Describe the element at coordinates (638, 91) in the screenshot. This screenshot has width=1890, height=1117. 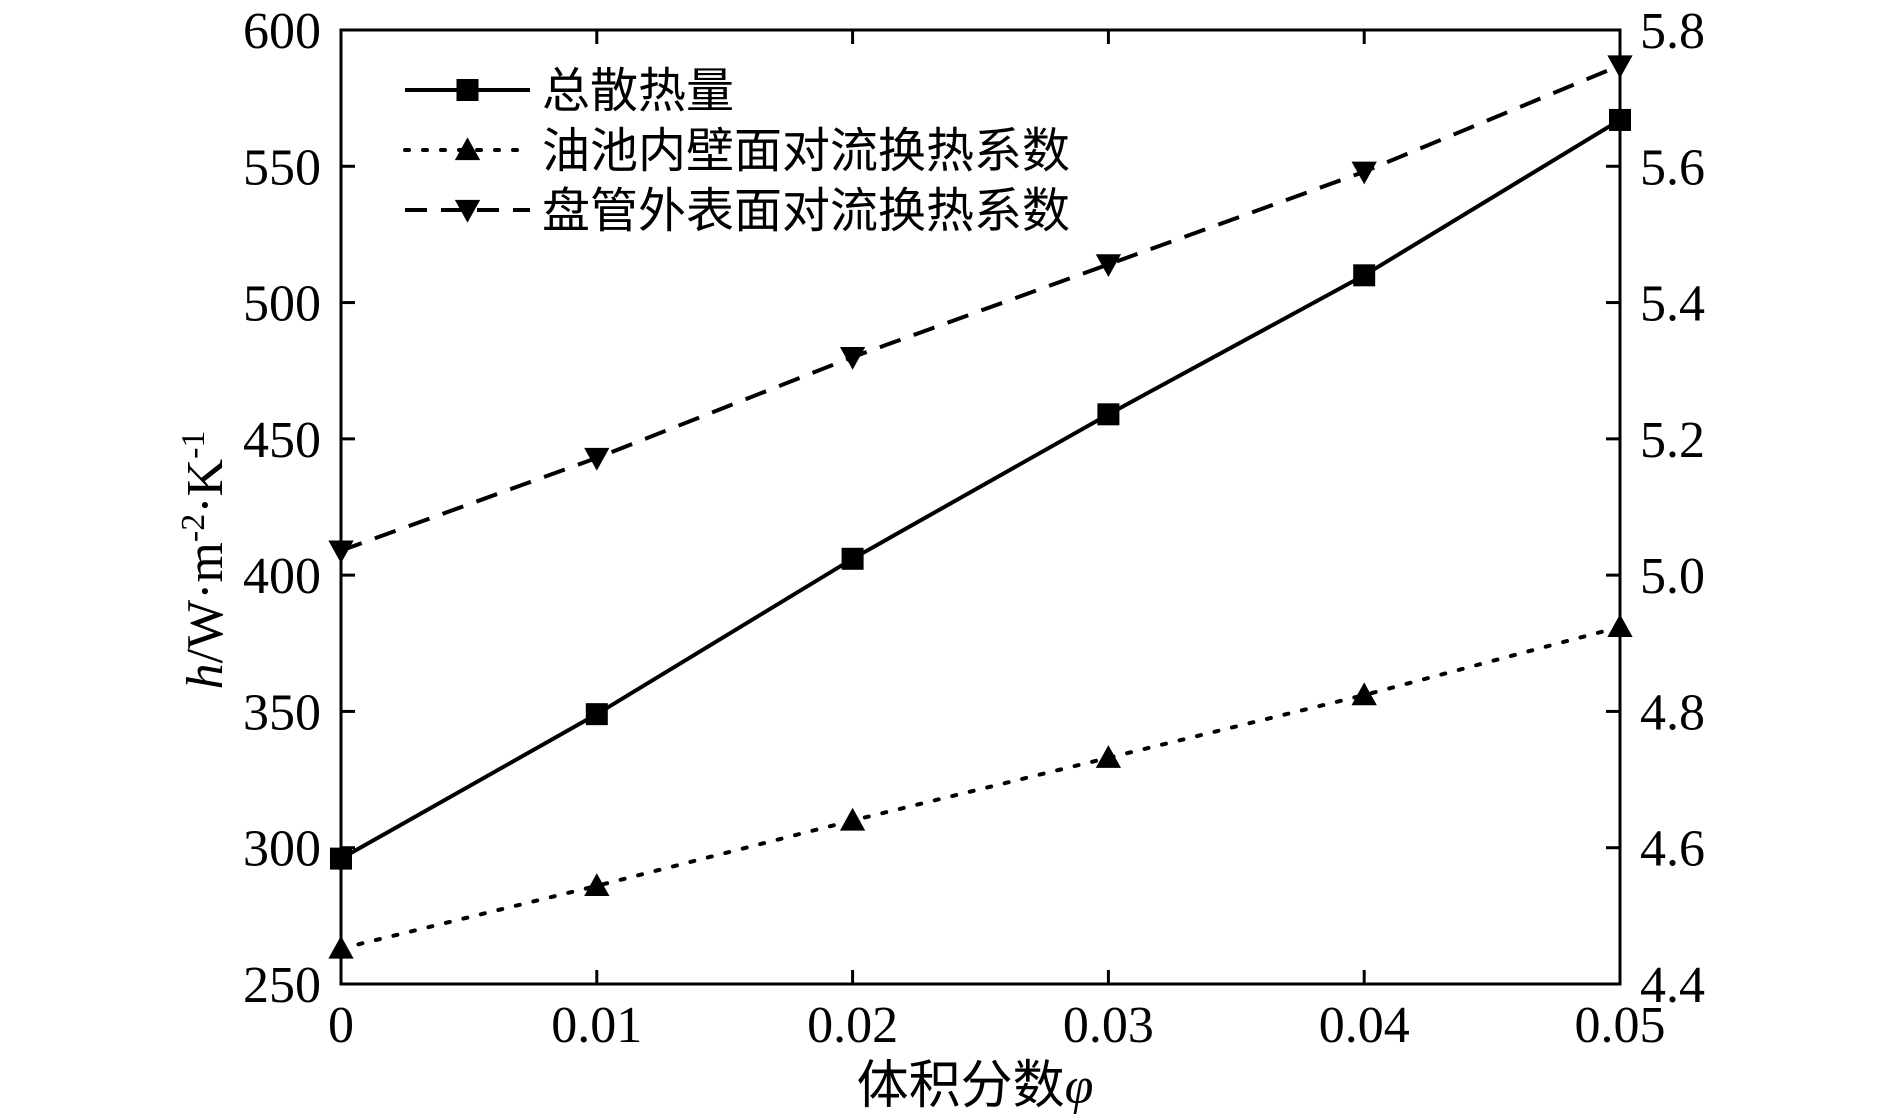
I see `legend-label: 总散热量` at that location.